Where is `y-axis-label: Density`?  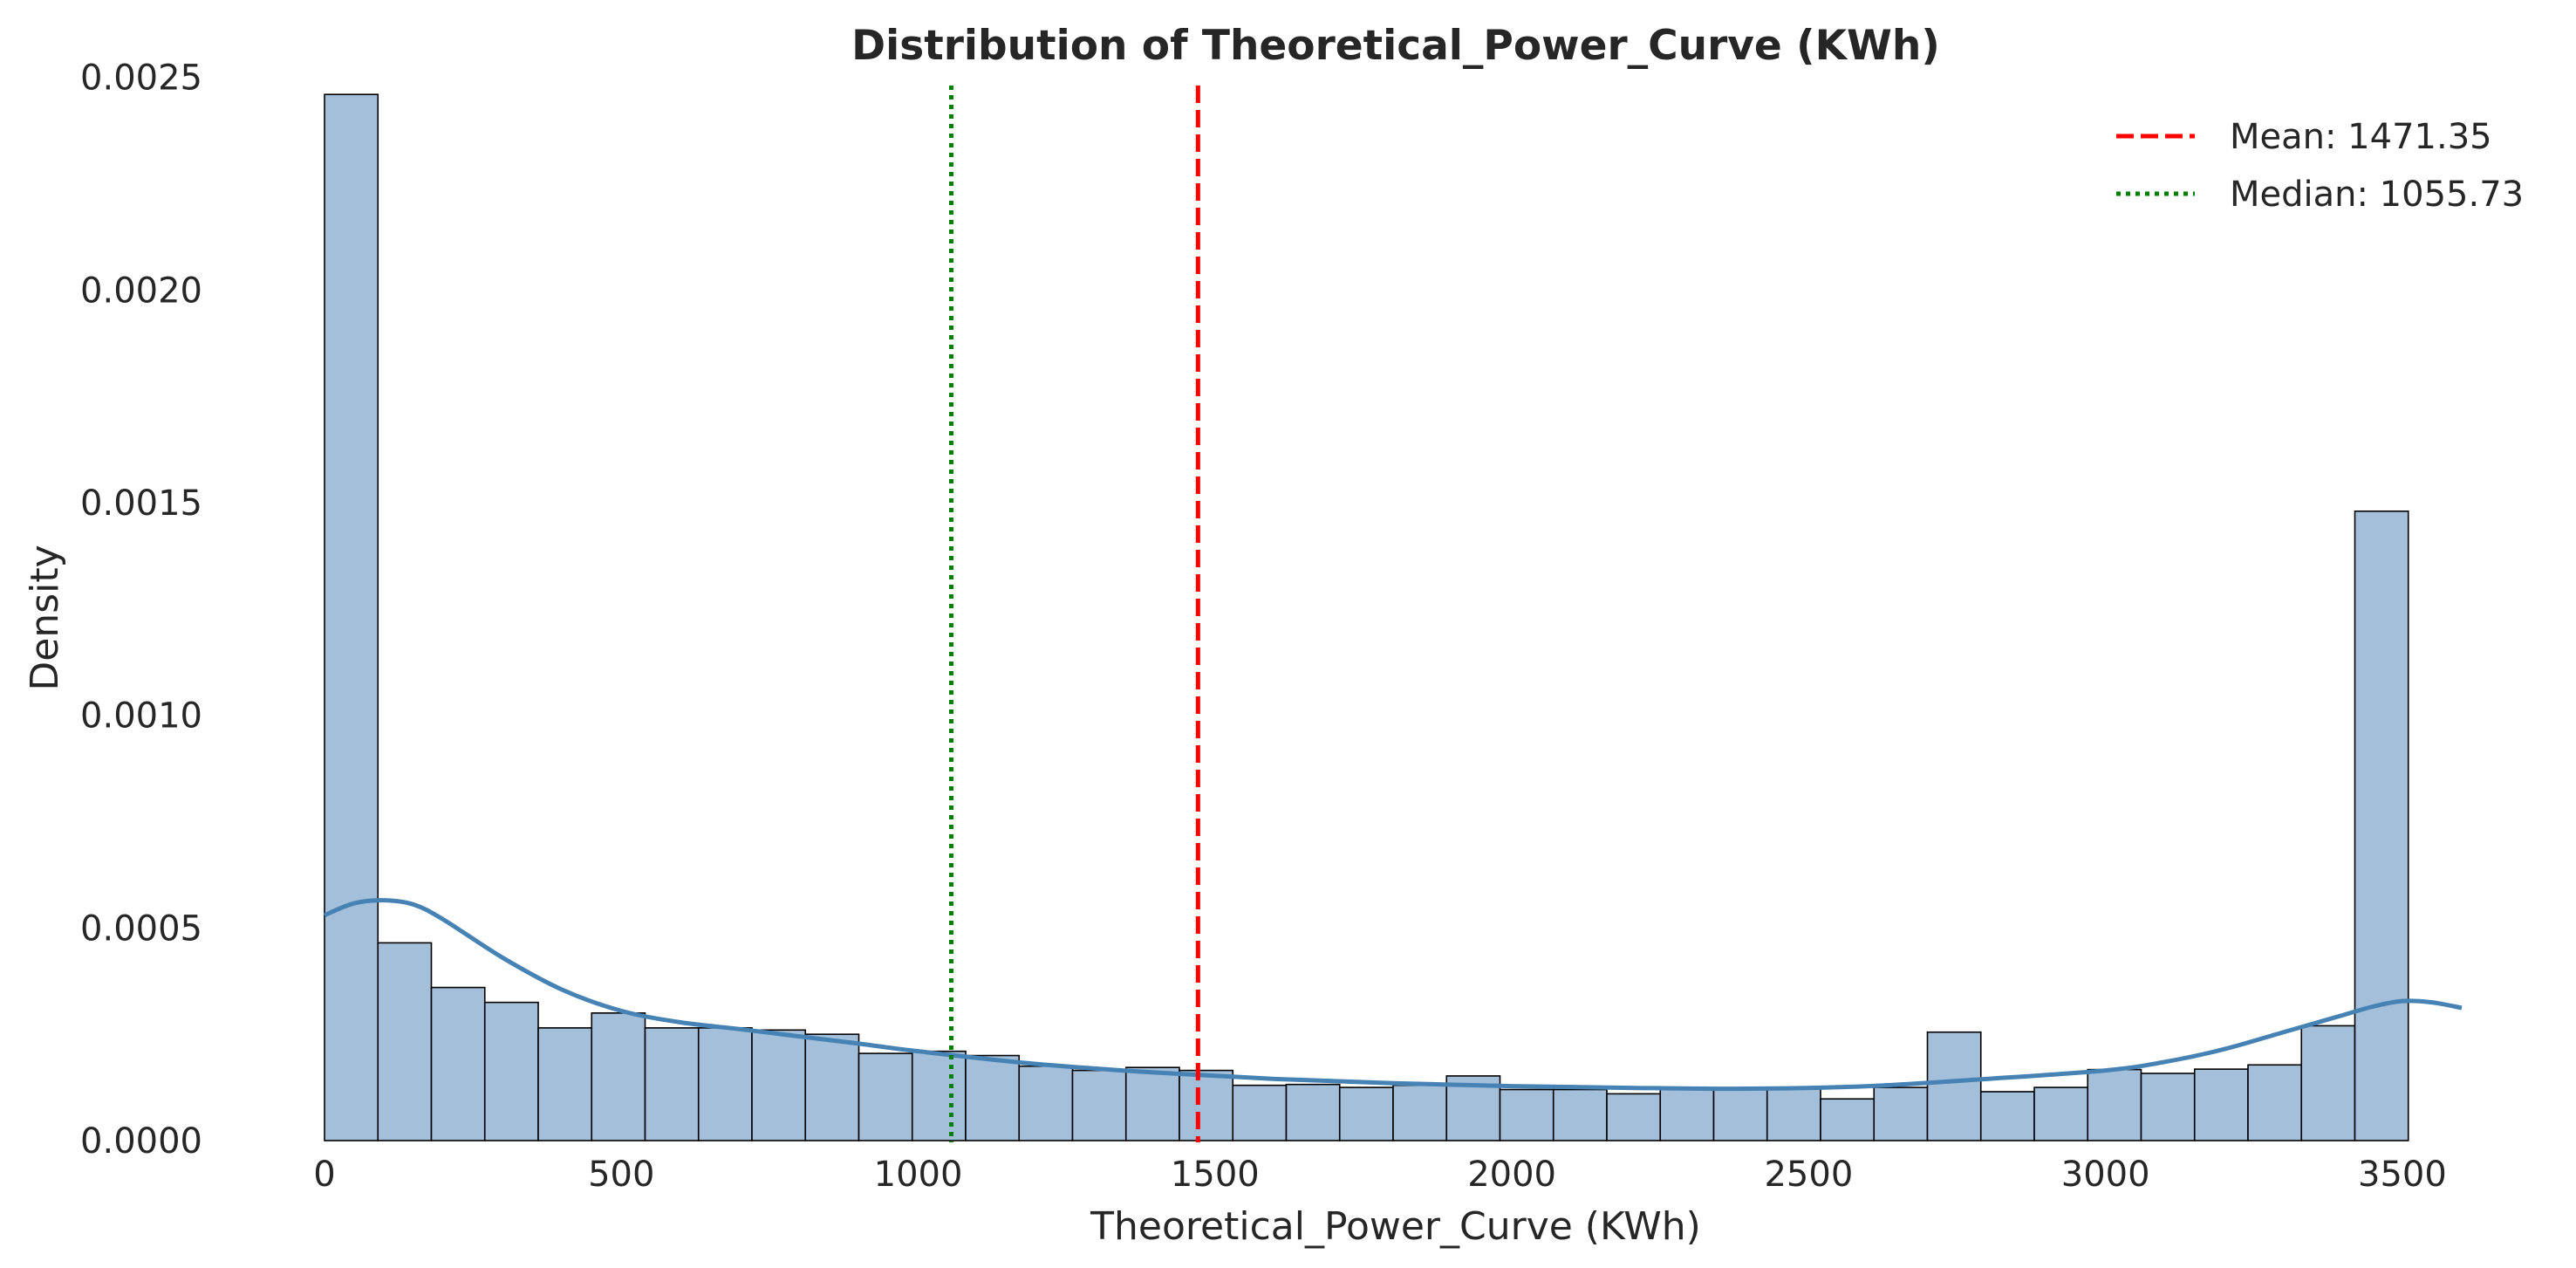 y-axis-label: Density is located at coordinates (45, 617).